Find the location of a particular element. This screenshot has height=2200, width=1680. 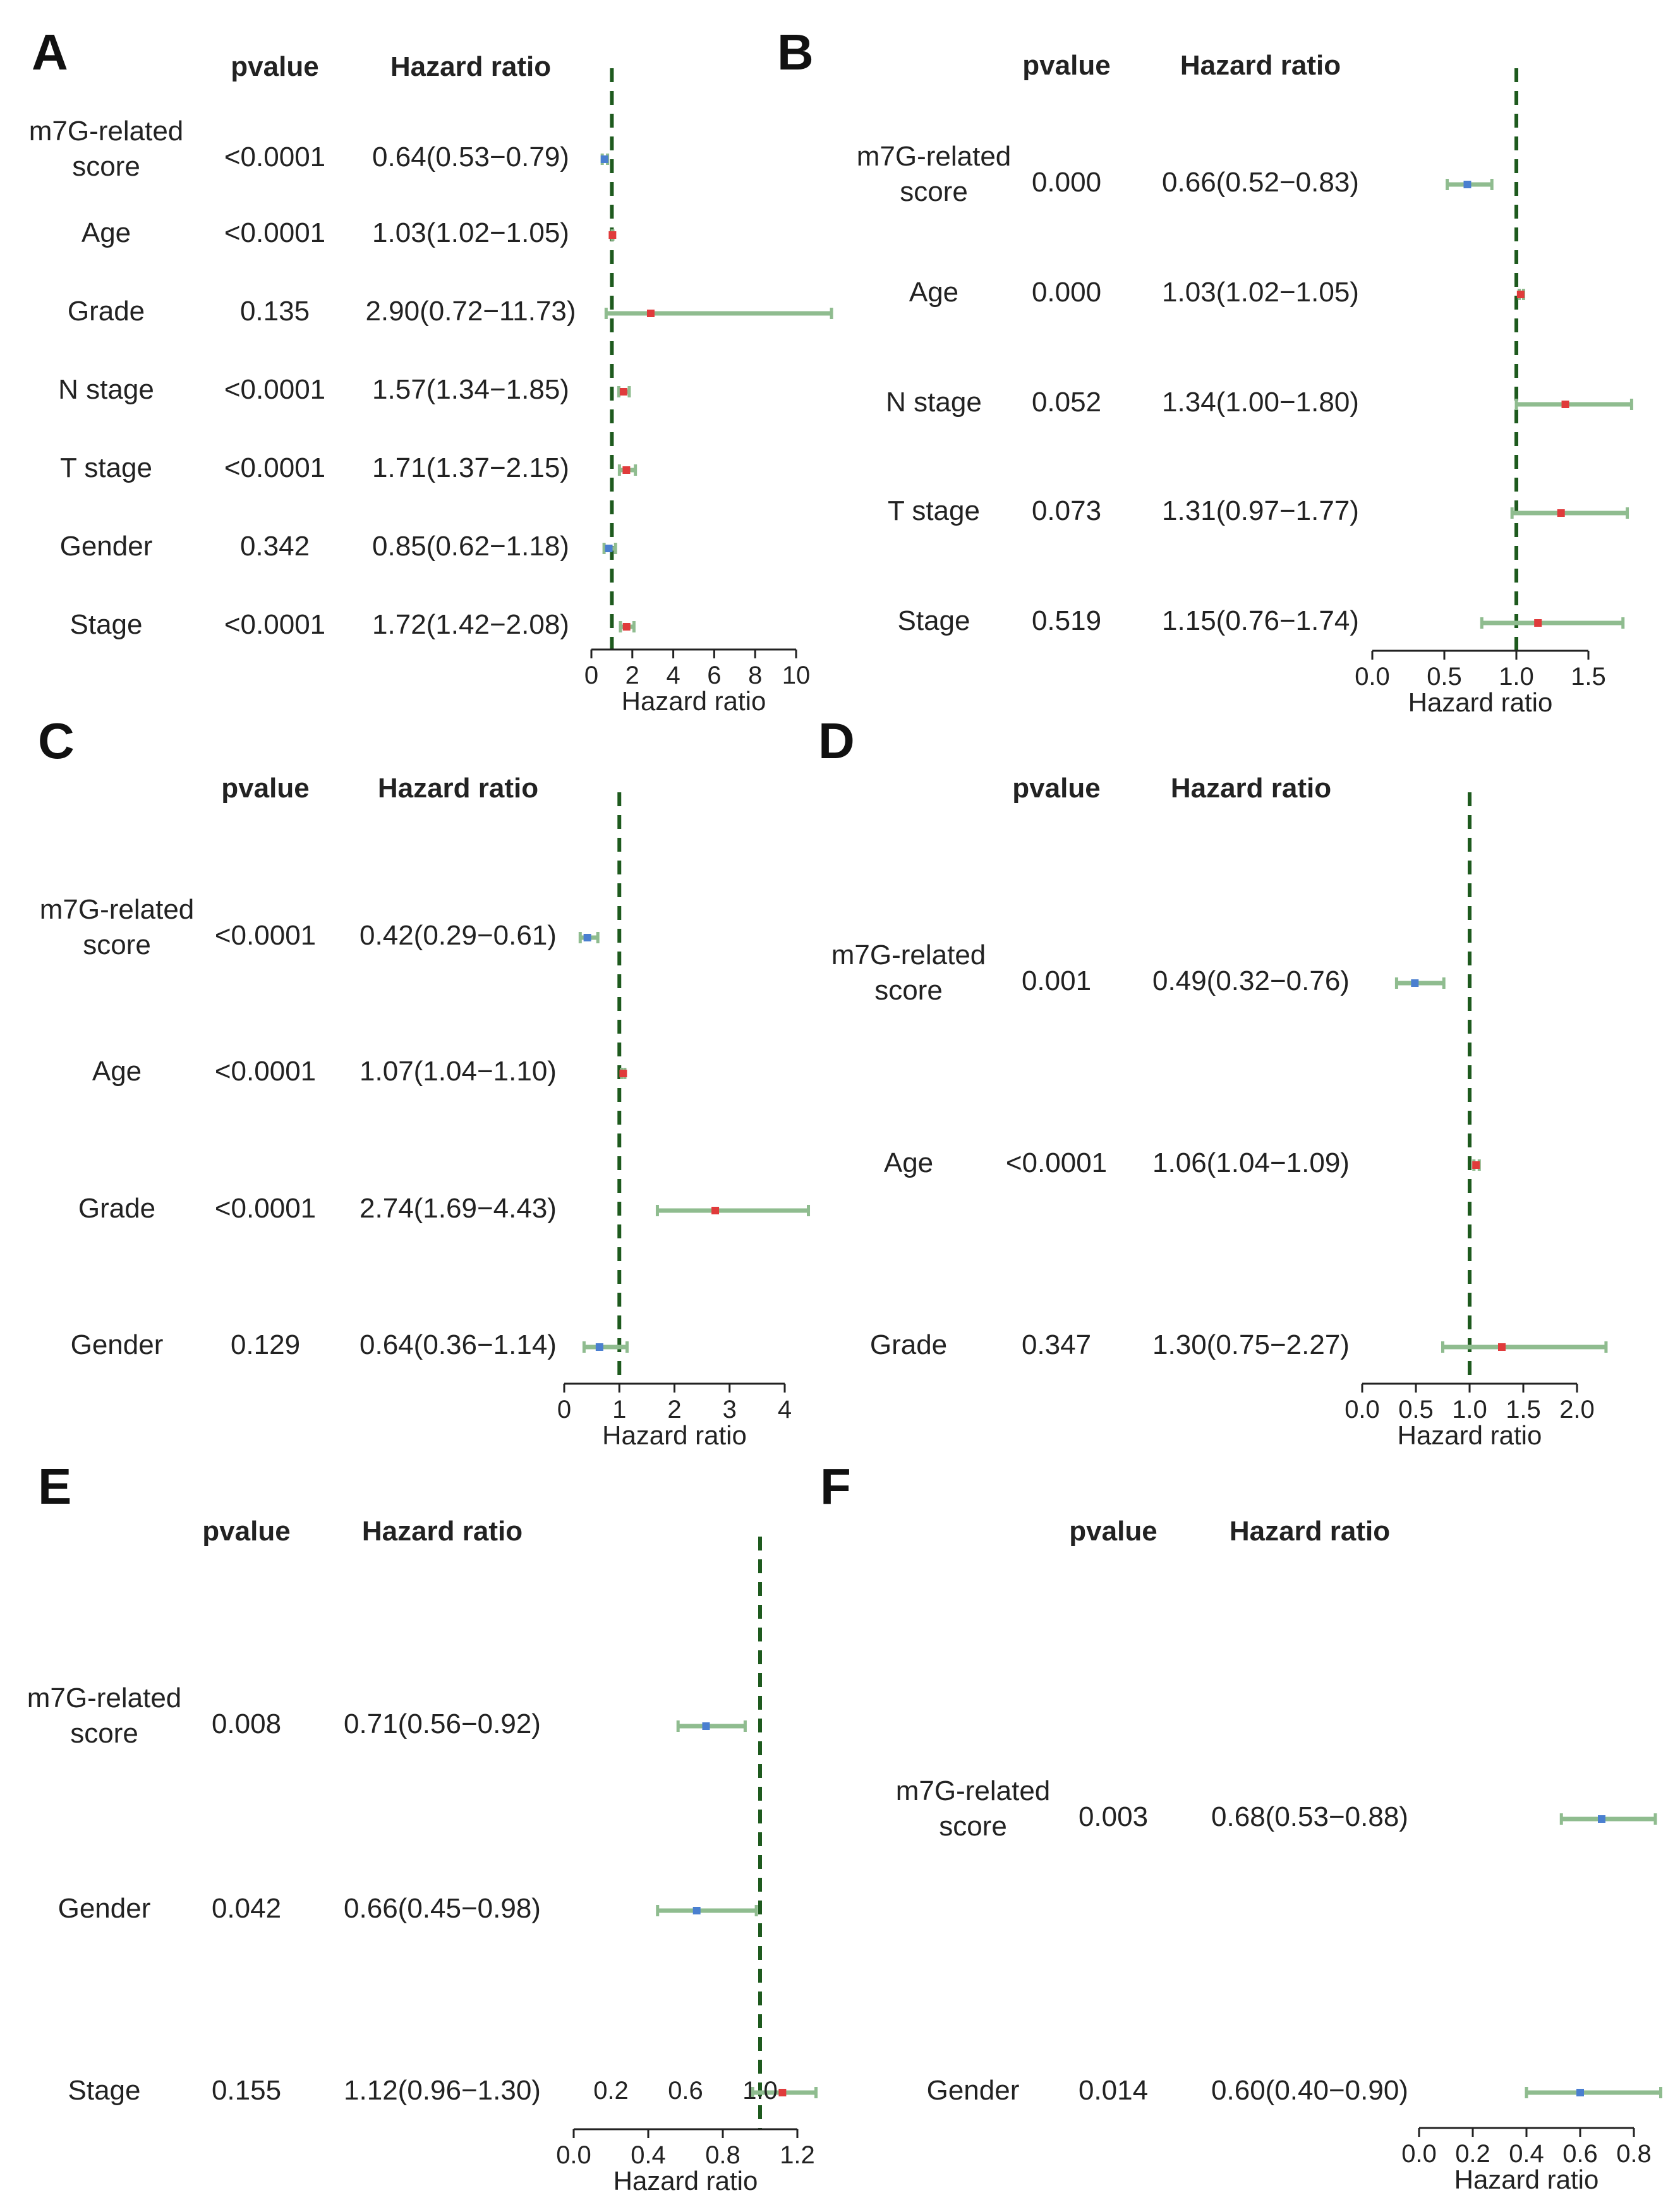

panel-d-x-axis-title: Hazard ratio is located at coordinates (1470, 1435).